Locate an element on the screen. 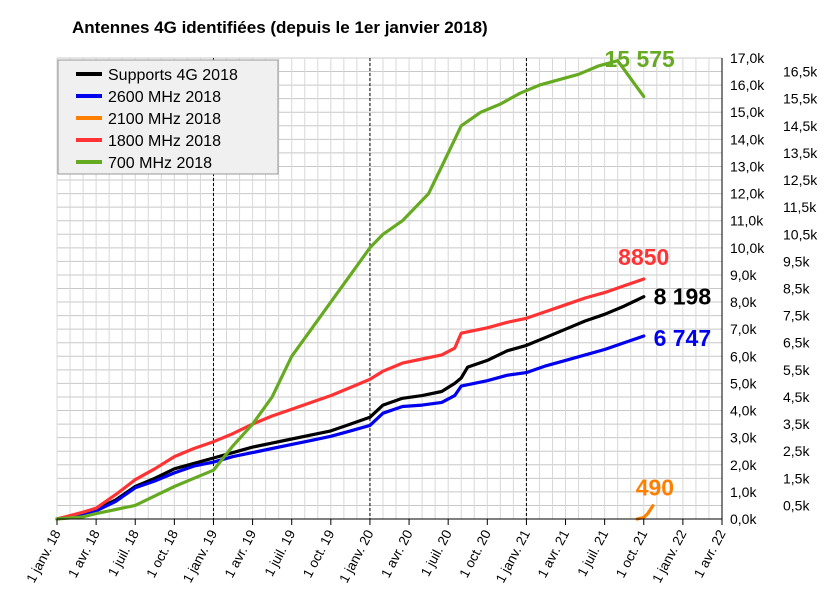 This screenshot has height=603, width=829. y-right-tick-label: 8,5k is located at coordinates (796, 289).